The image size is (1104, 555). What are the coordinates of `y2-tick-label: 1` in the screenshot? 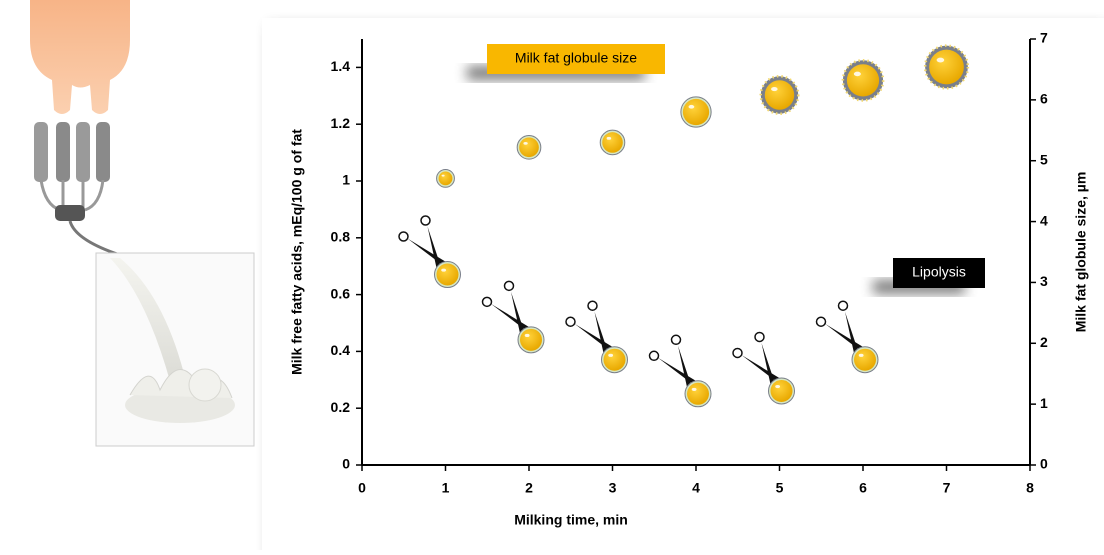 It's located at (1044, 403).